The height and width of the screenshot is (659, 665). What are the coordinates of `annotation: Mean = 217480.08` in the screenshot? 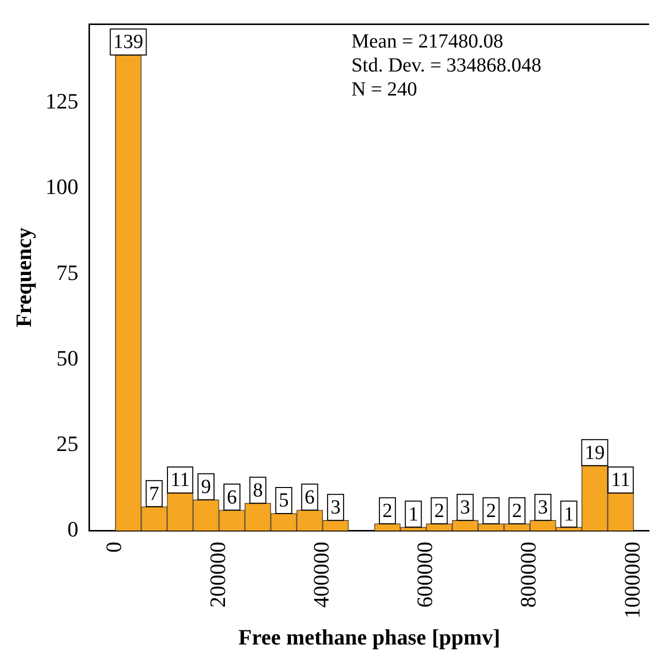 It's located at (427, 41).